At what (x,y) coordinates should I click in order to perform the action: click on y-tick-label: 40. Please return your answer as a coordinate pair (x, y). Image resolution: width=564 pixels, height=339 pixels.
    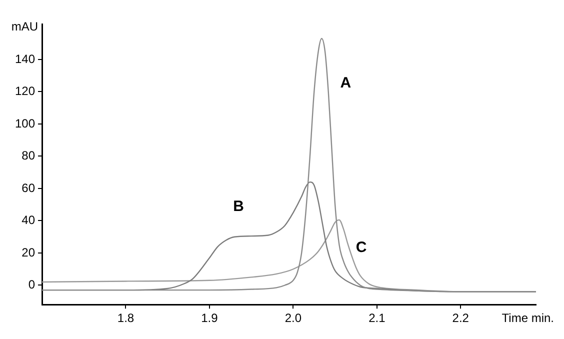
    Looking at the image, I should click on (29, 220).